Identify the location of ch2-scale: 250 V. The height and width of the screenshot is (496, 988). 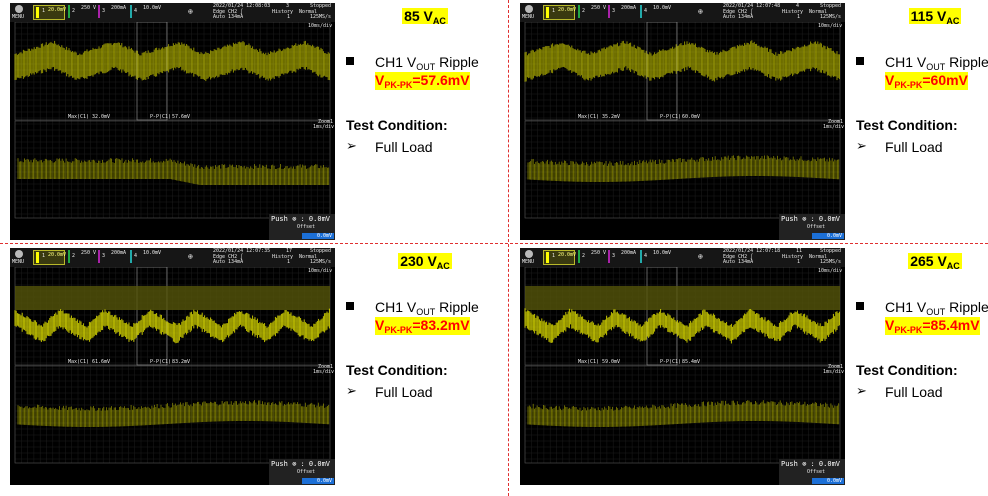
(89, 253).